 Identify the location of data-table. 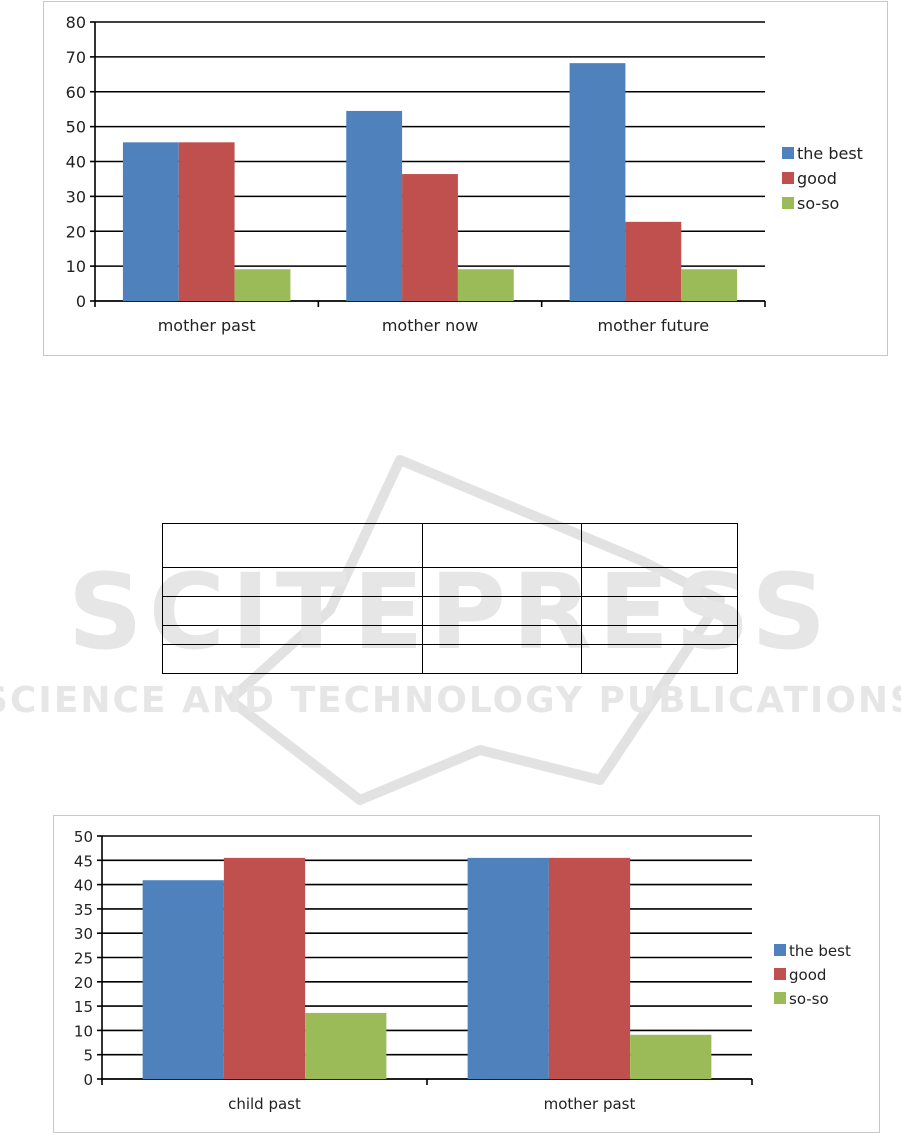
(450, 598).